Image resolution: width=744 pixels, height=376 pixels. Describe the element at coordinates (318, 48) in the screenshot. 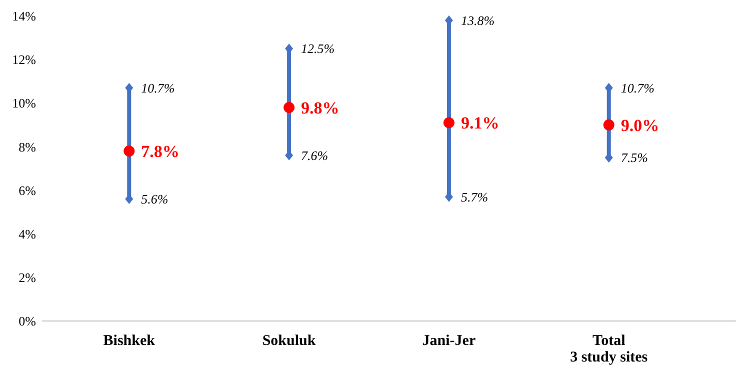

I see `annotation: 12.5%` at that location.